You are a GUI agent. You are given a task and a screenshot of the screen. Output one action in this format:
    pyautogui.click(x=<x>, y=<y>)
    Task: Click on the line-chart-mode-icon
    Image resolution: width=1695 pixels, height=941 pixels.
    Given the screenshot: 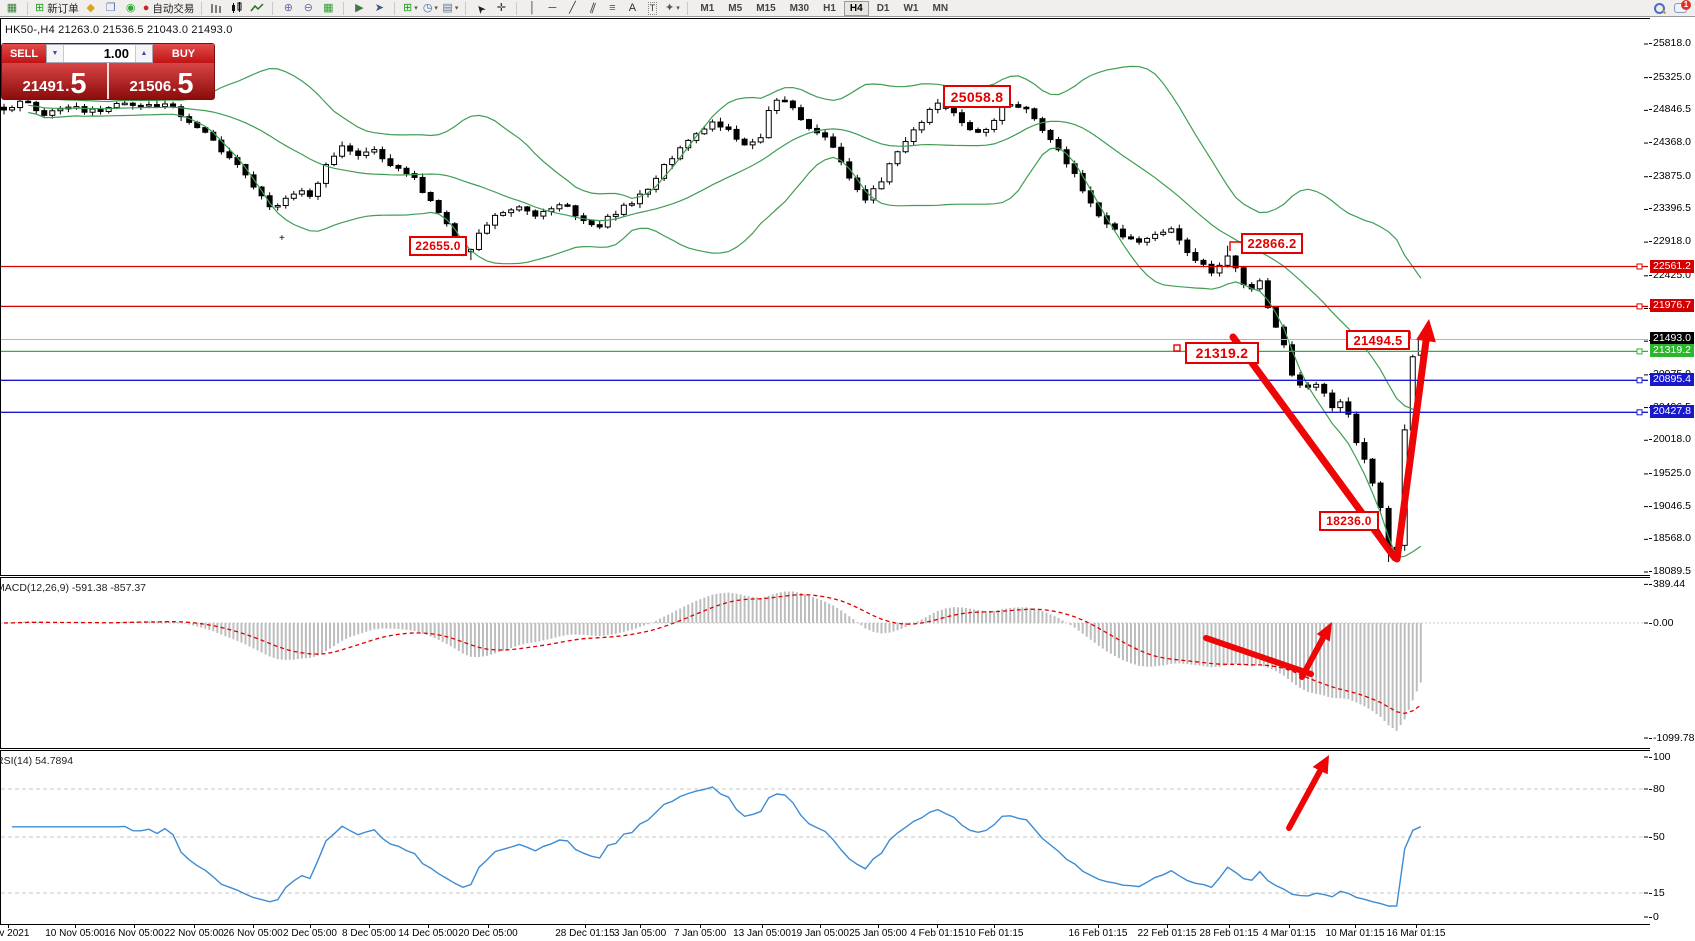 What is the action you would take?
    pyautogui.click(x=257, y=8)
    